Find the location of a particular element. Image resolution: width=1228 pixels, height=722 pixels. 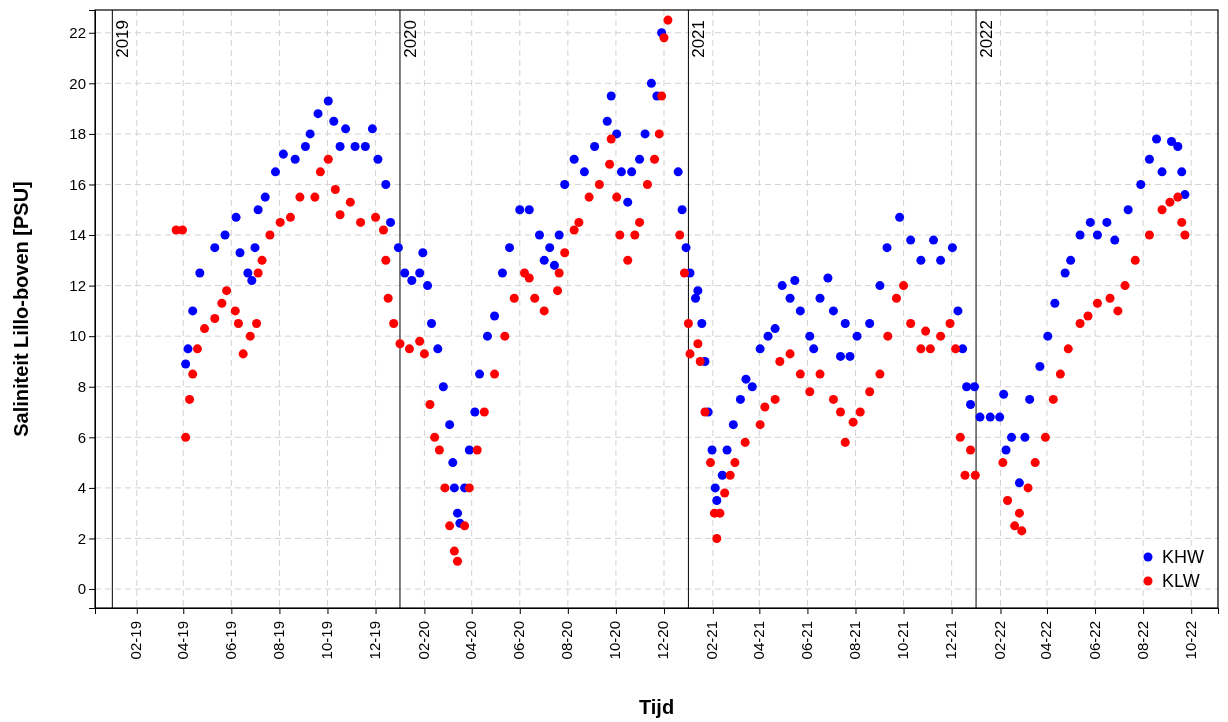

x-tick-label: 06-22 is located at coordinates (1094, 640).